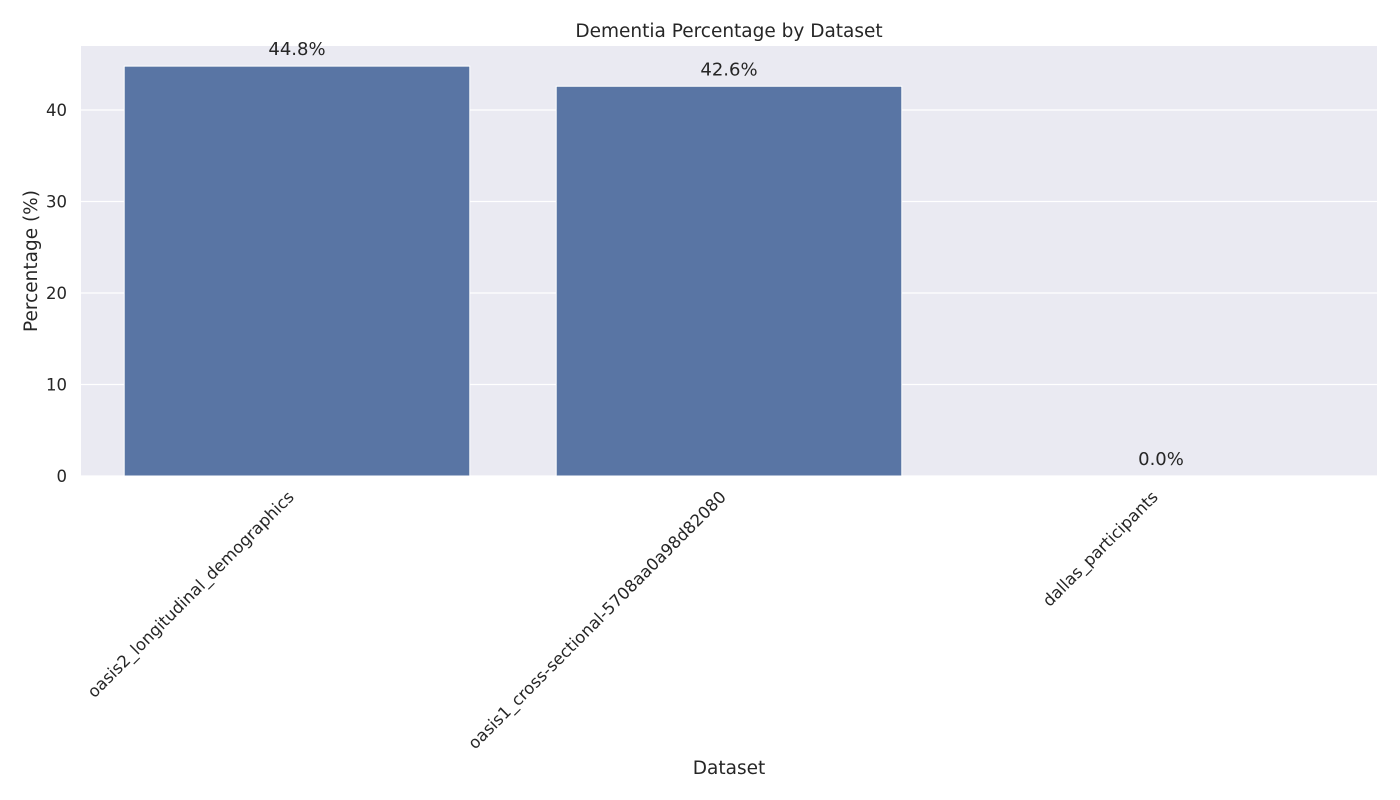  What do you see at coordinates (62, 476) in the screenshot?
I see `y-tick-label: 0` at bounding box center [62, 476].